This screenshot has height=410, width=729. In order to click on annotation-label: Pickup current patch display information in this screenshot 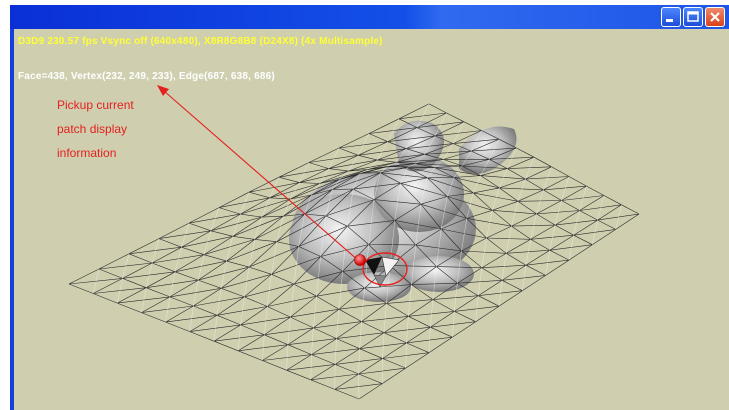, I will do `click(127, 129)`.